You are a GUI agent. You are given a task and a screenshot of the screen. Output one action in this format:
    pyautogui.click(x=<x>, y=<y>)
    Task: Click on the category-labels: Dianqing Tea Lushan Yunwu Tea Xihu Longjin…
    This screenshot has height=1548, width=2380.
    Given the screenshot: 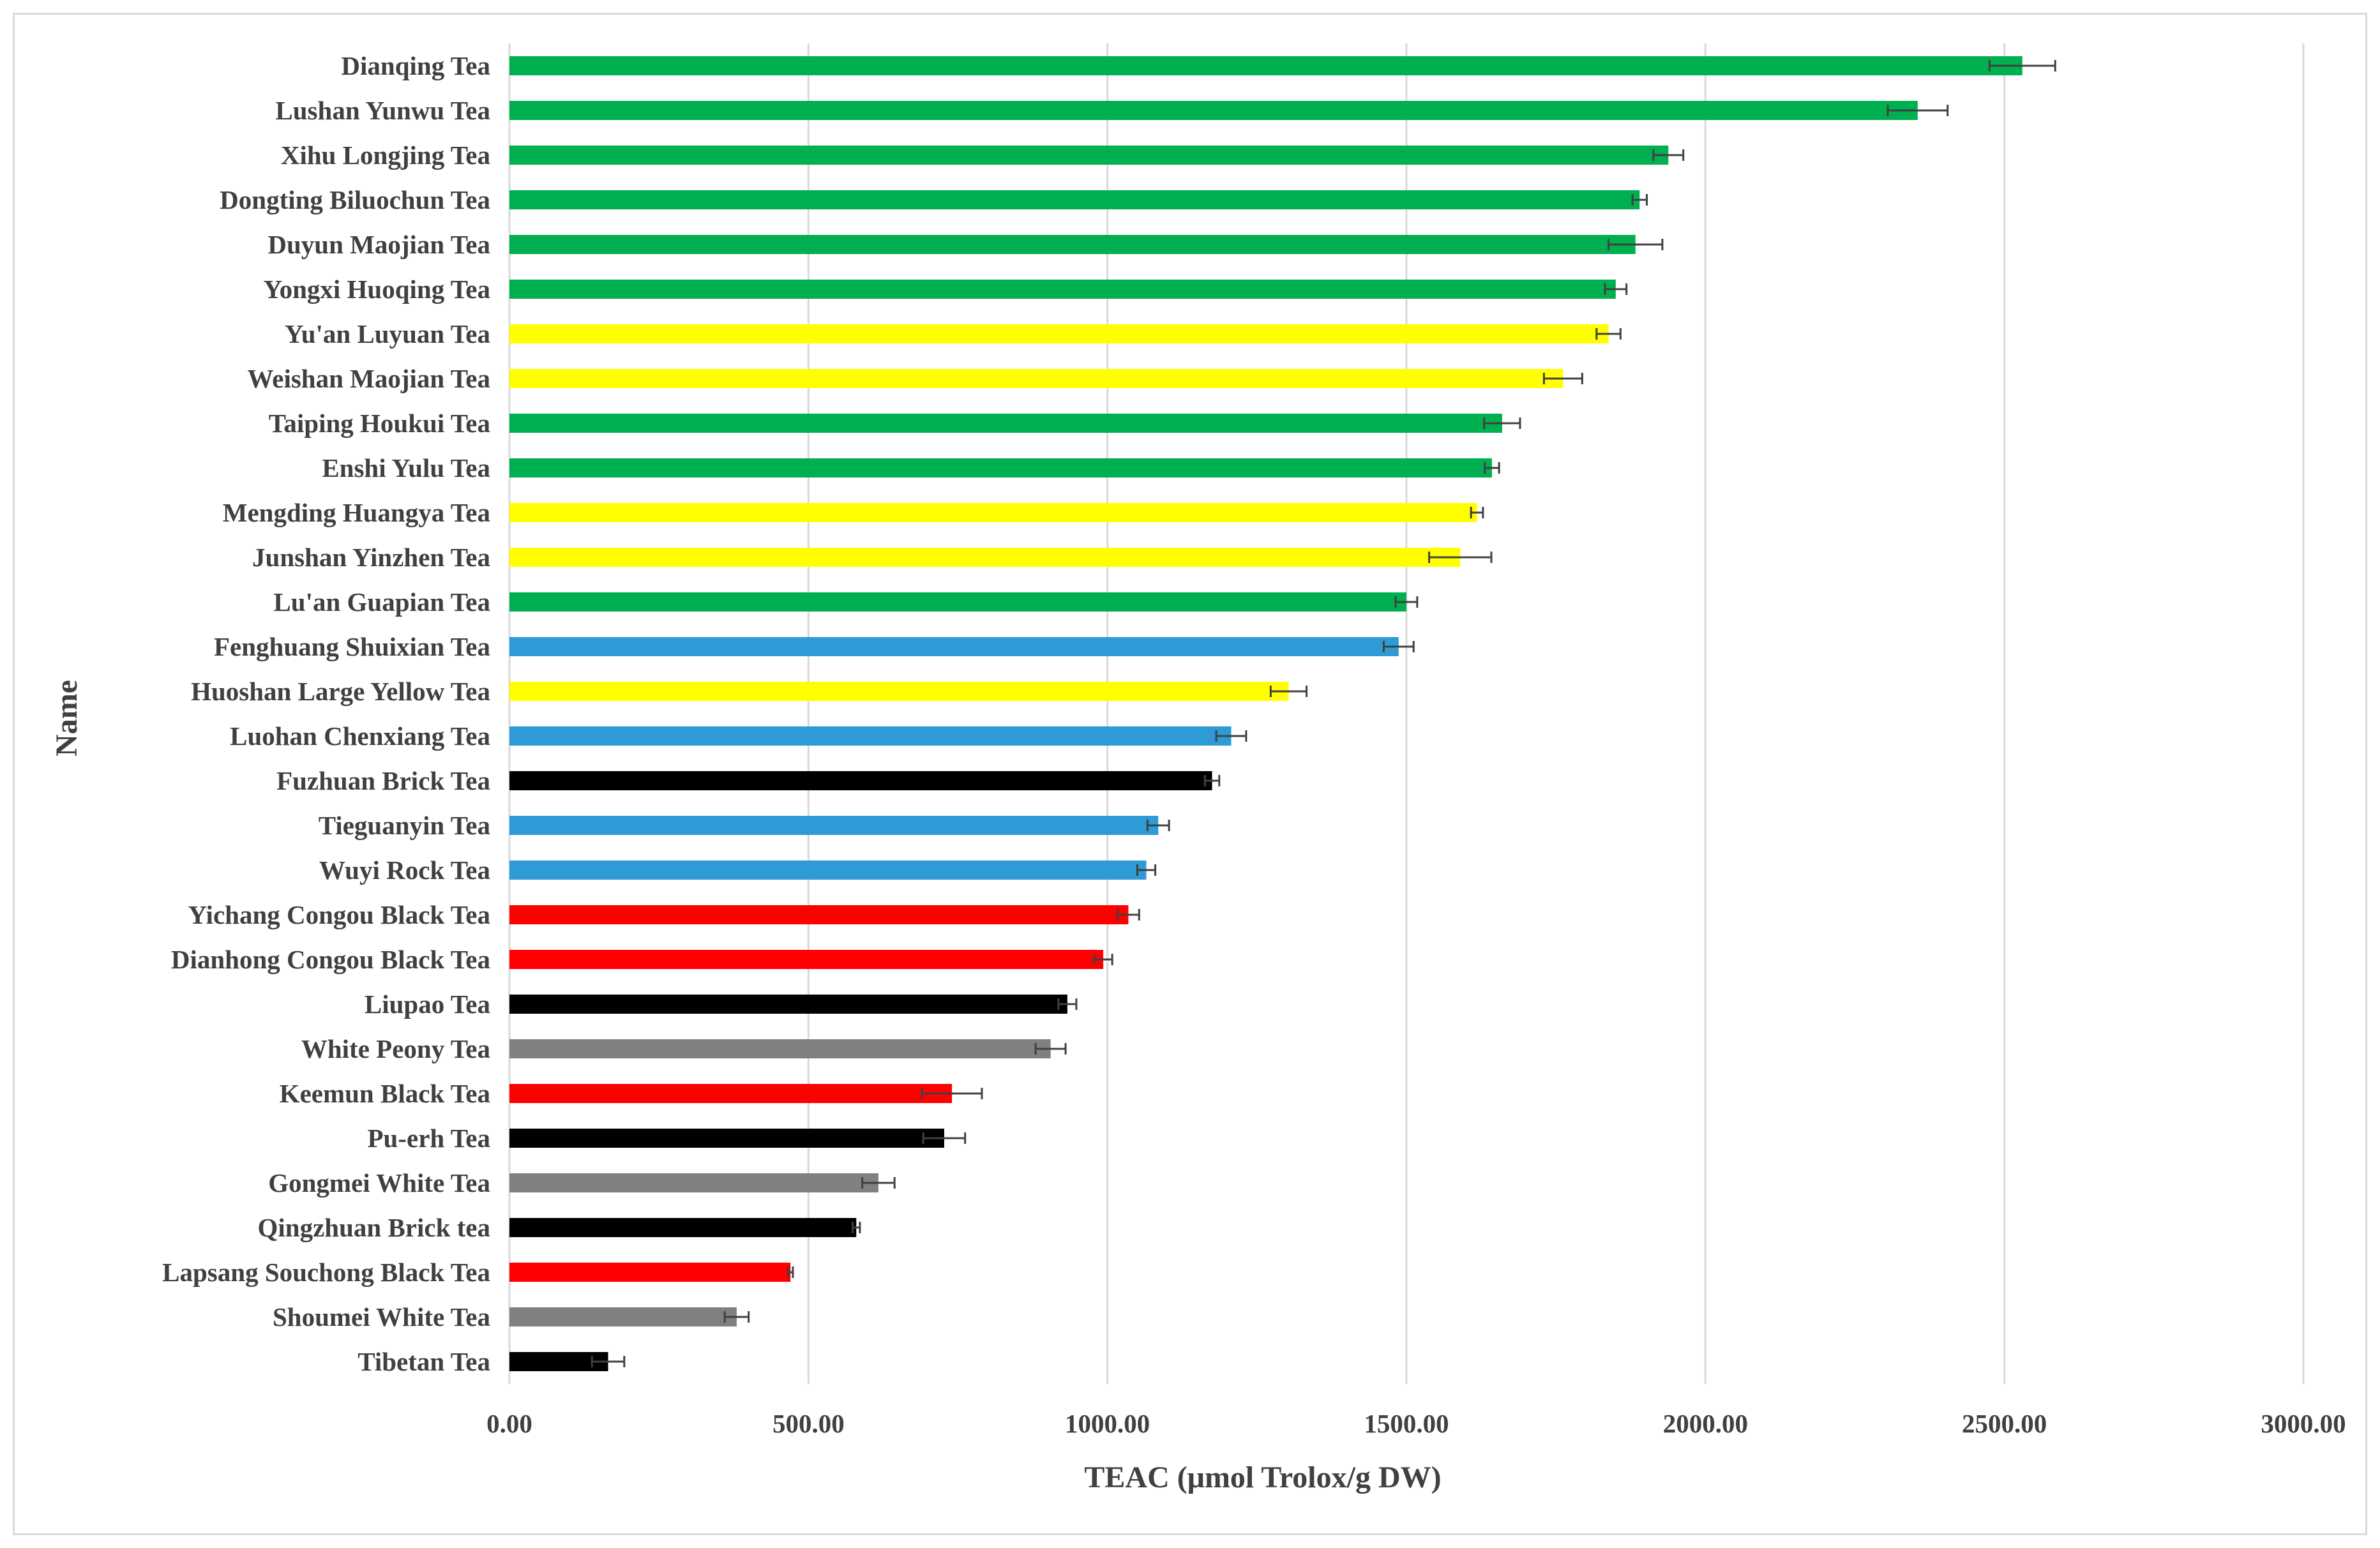 What is the action you would take?
    pyautogui.click(x=326, y=713)
    